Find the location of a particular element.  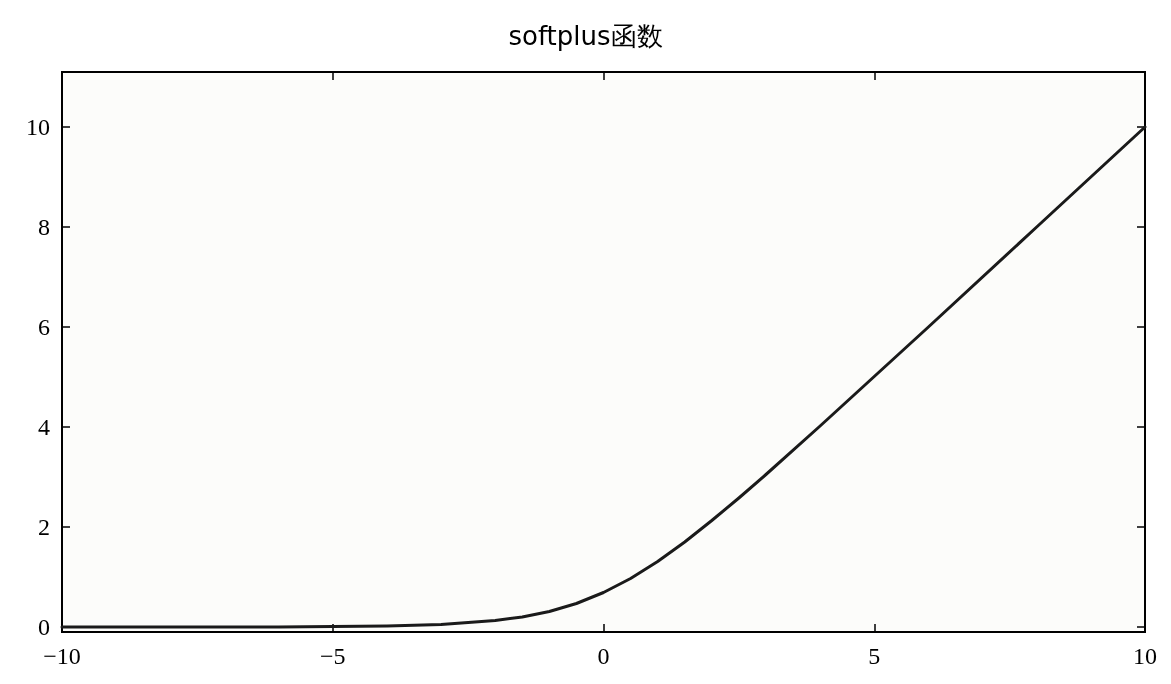

y-tick-label: 10 is located at coordinates (38, 127).